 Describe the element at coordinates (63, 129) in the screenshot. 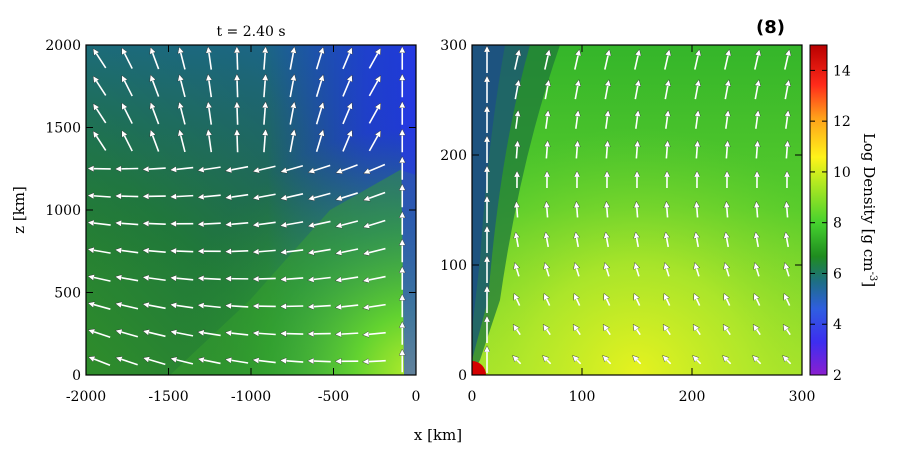

I see `y-tick-label: 1500` at that location.